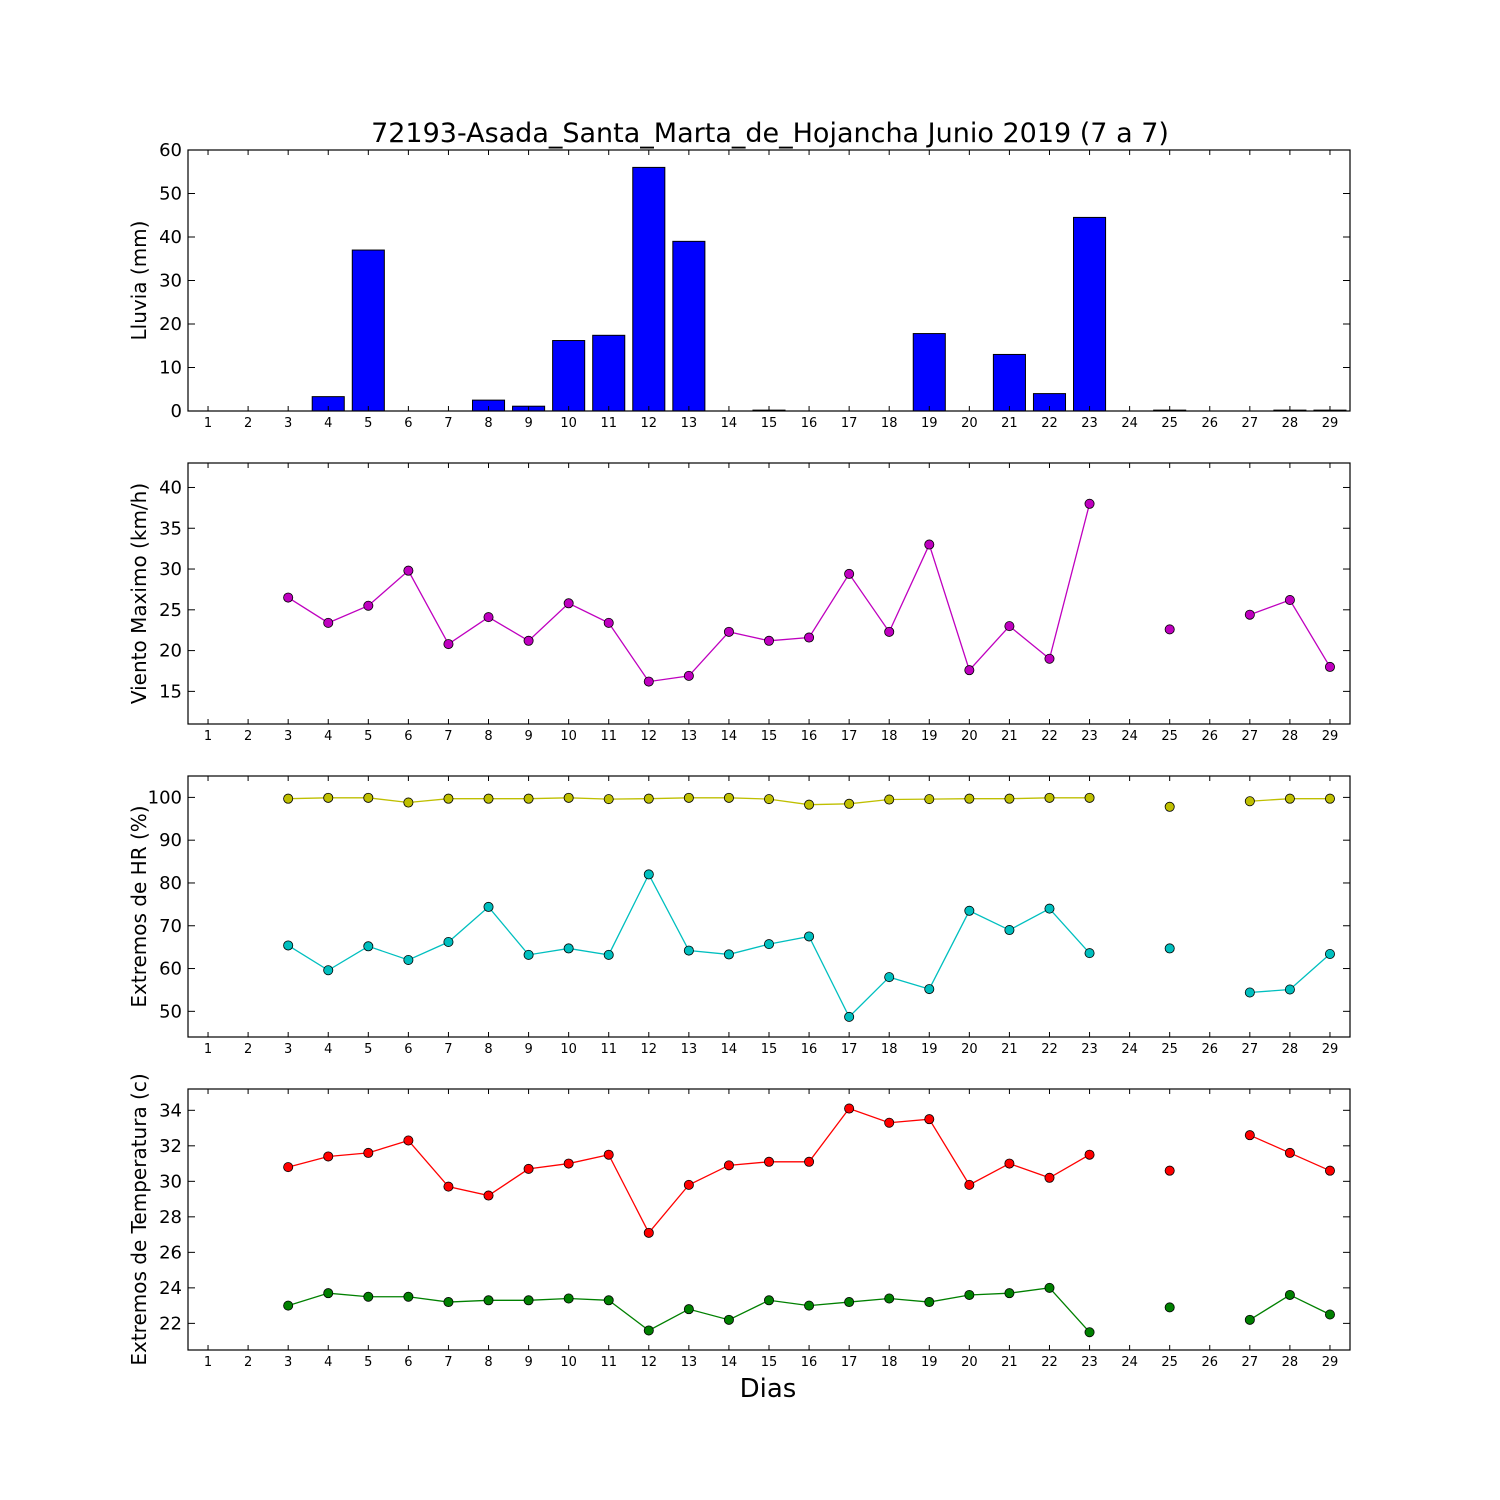  What do you see at coordinates (1129, 423) in the screenshot?
I see `rain-xtick-label: 24` at bounding box center [1129, 423].